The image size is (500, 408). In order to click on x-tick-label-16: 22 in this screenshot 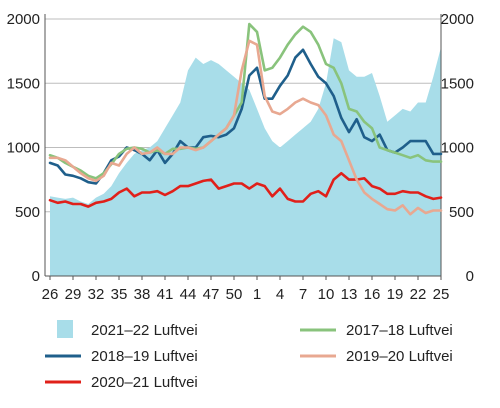, I will do `click(418, 294)`.